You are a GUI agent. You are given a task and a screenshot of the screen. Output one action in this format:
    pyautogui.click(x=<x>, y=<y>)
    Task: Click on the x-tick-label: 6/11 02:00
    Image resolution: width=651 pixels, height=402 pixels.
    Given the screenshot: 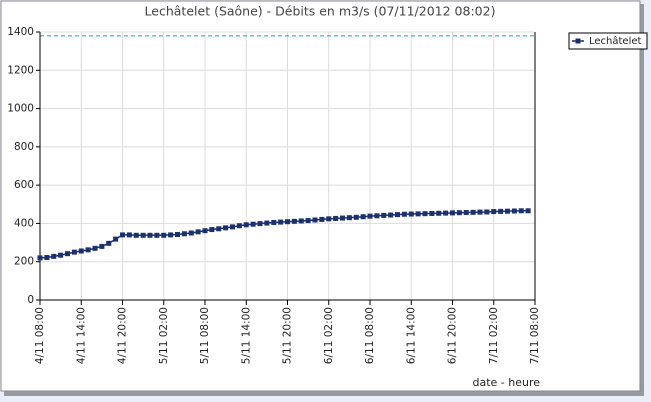 What is the action you would take?
    pyautogui.click(x=329, y=335)
    